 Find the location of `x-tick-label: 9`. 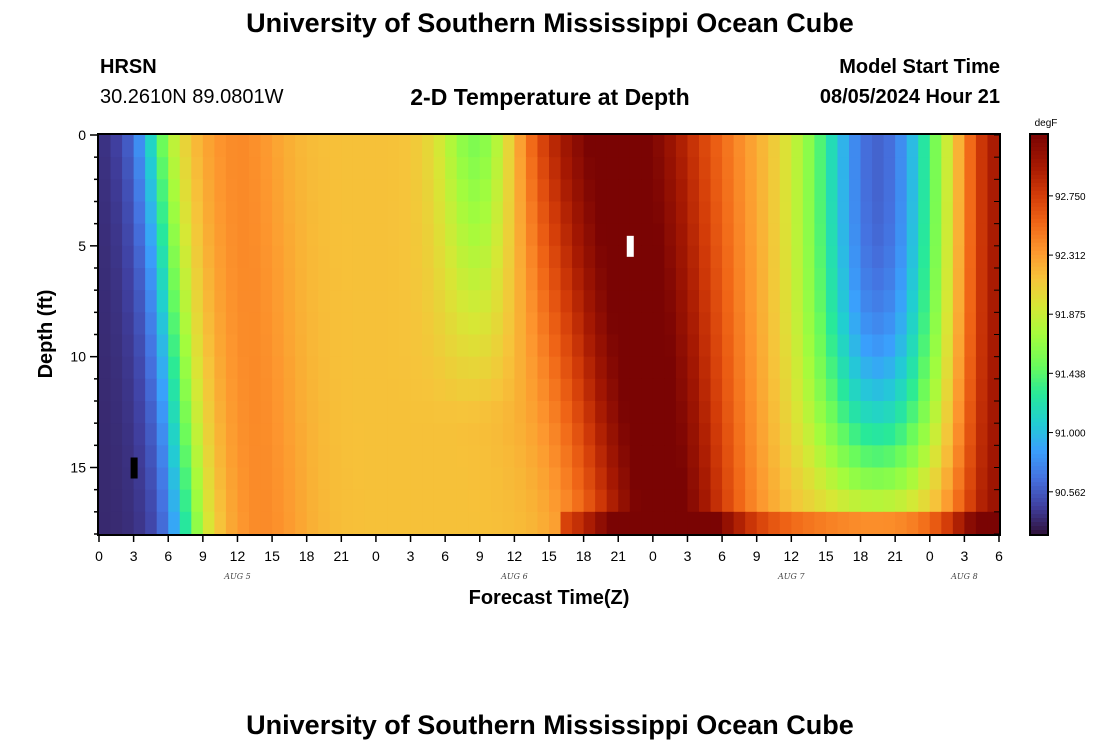

x-tick-label: 9 is located at coordinates (203, 556).